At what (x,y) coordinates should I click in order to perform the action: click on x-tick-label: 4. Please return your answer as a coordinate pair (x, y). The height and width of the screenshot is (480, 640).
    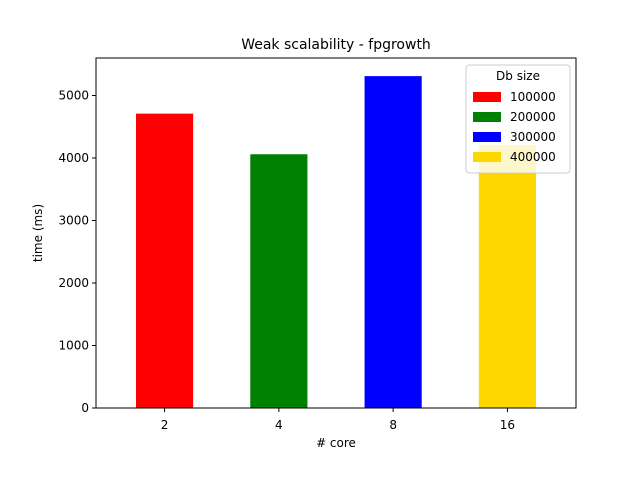
    Looking at the image, I should click on (279, 425).